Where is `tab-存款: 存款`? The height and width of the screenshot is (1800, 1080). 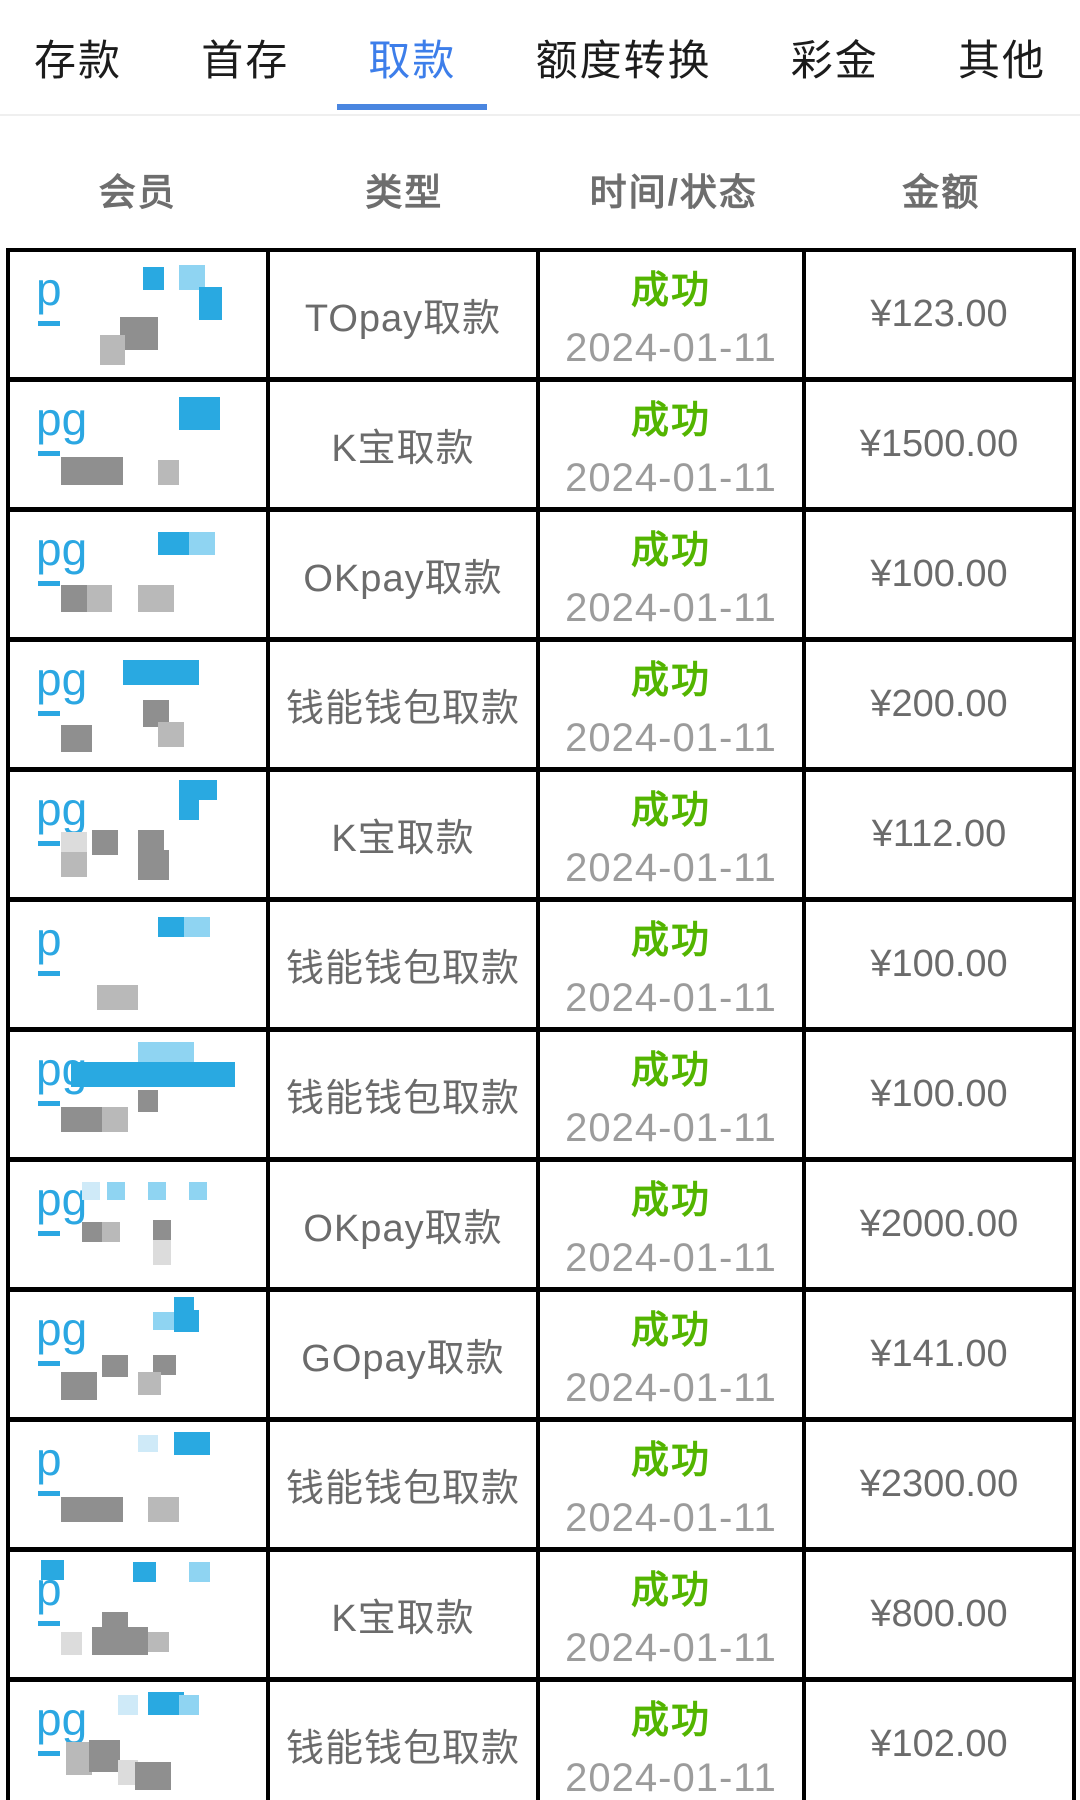 tab-存款: 存款 is located at coordinates (78, 57).